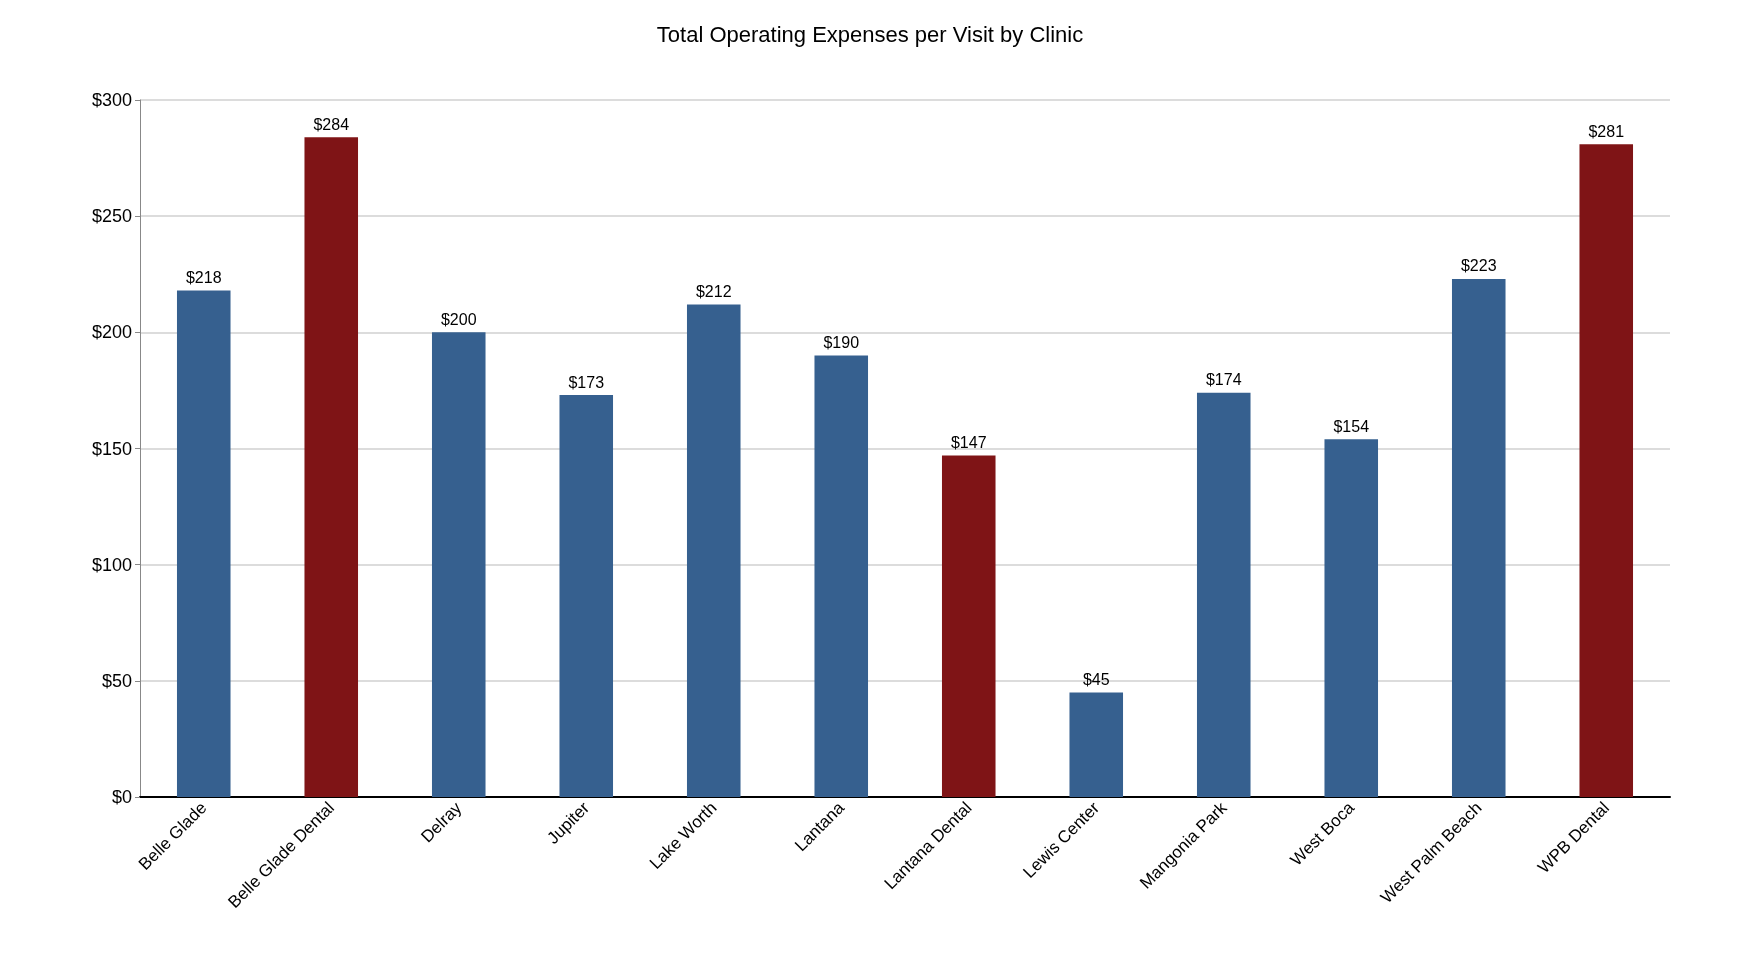 The width and height of the screenshot is (1740, 967). Describe the element at coordinates (1478, 266) in the screenshot. I see `data-label: $223` at that location.